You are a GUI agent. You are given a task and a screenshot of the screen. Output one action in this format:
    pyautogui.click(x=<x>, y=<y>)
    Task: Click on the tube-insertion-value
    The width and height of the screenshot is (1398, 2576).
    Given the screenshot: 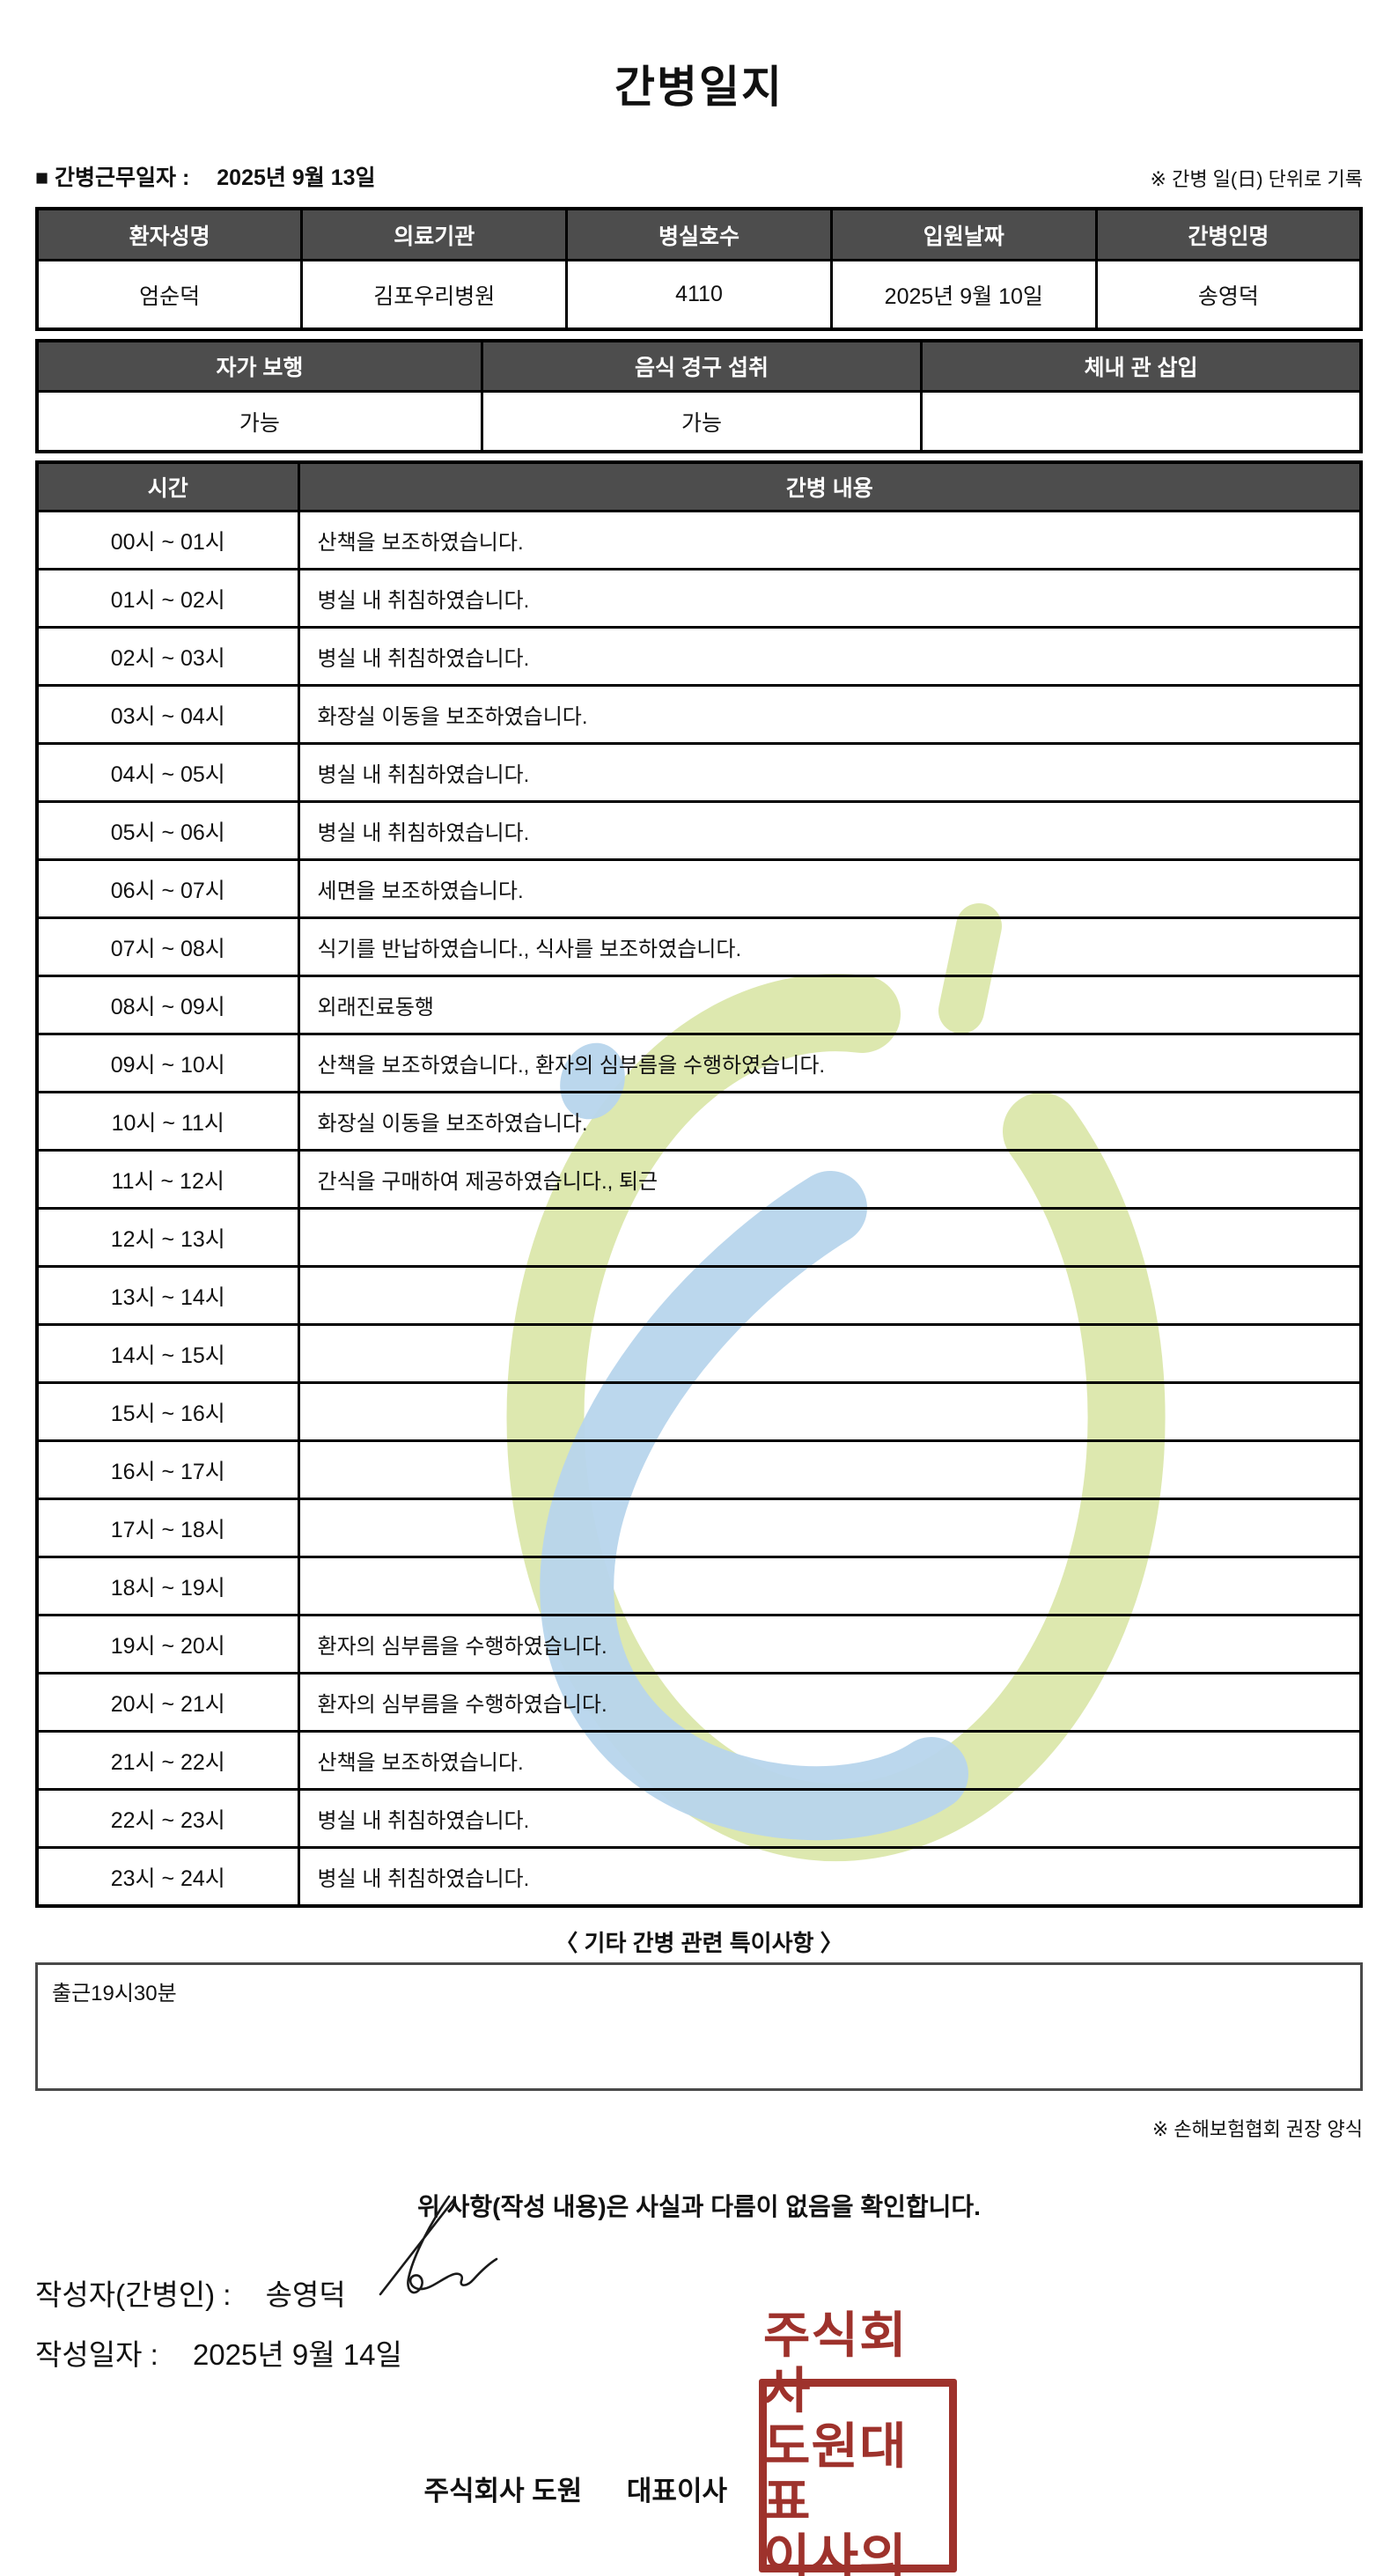 What is the action you would take?
    pyautogui.click(x=1141, y=421)
    